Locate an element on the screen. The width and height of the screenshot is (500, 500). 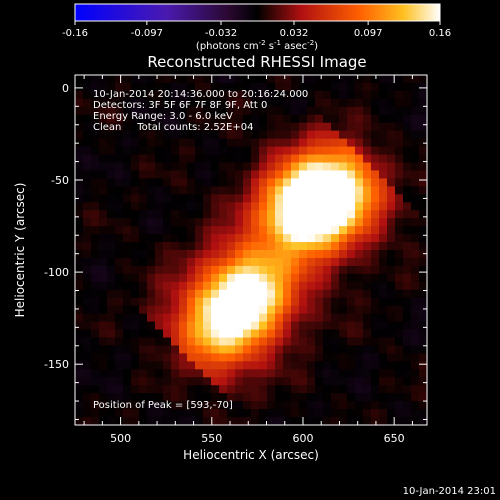
x-tick-label: 650 is located at coordinates (394, 438).